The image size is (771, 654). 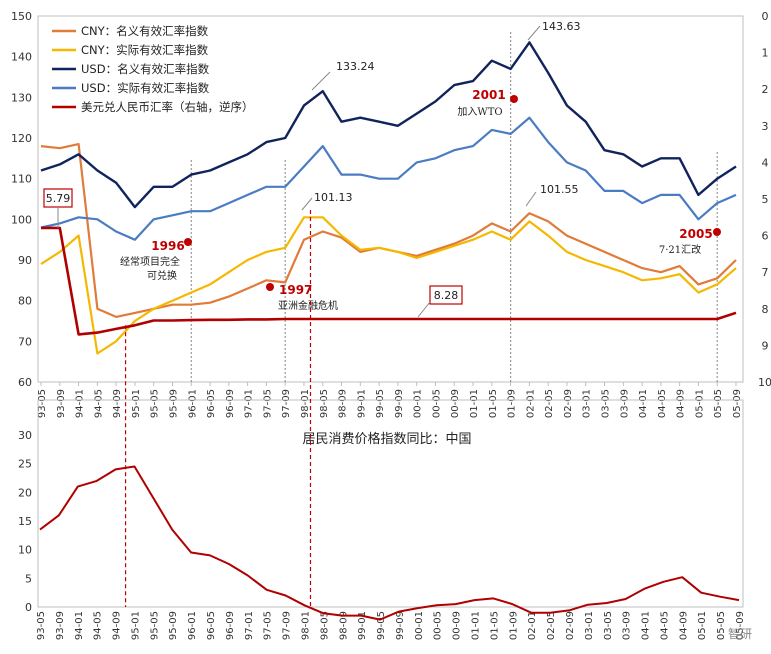 What do you see at coordinates (249, 403) in the screenshot?
I see `top-x-tick-label: 97-01` at bounding box center [249, 403].